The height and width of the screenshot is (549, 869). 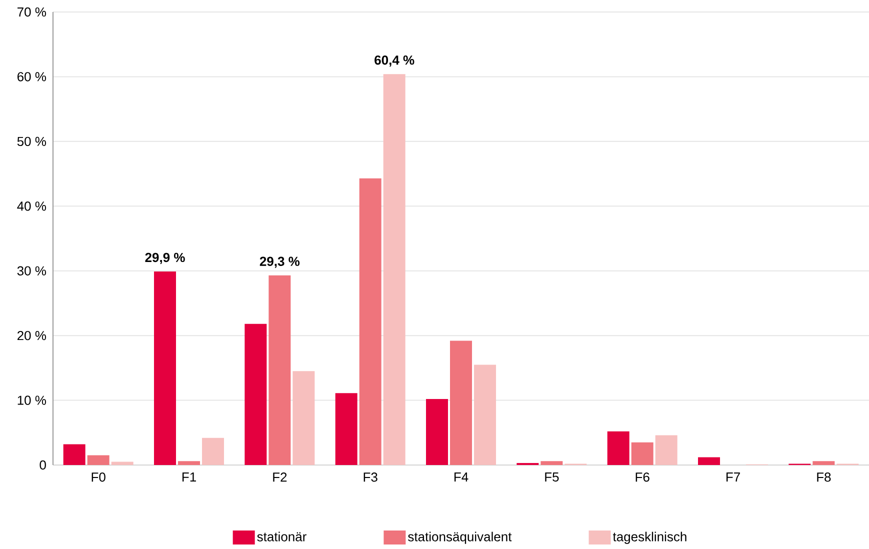 I want to click on data-label: 29,9 %, so click(x=165, y=258).